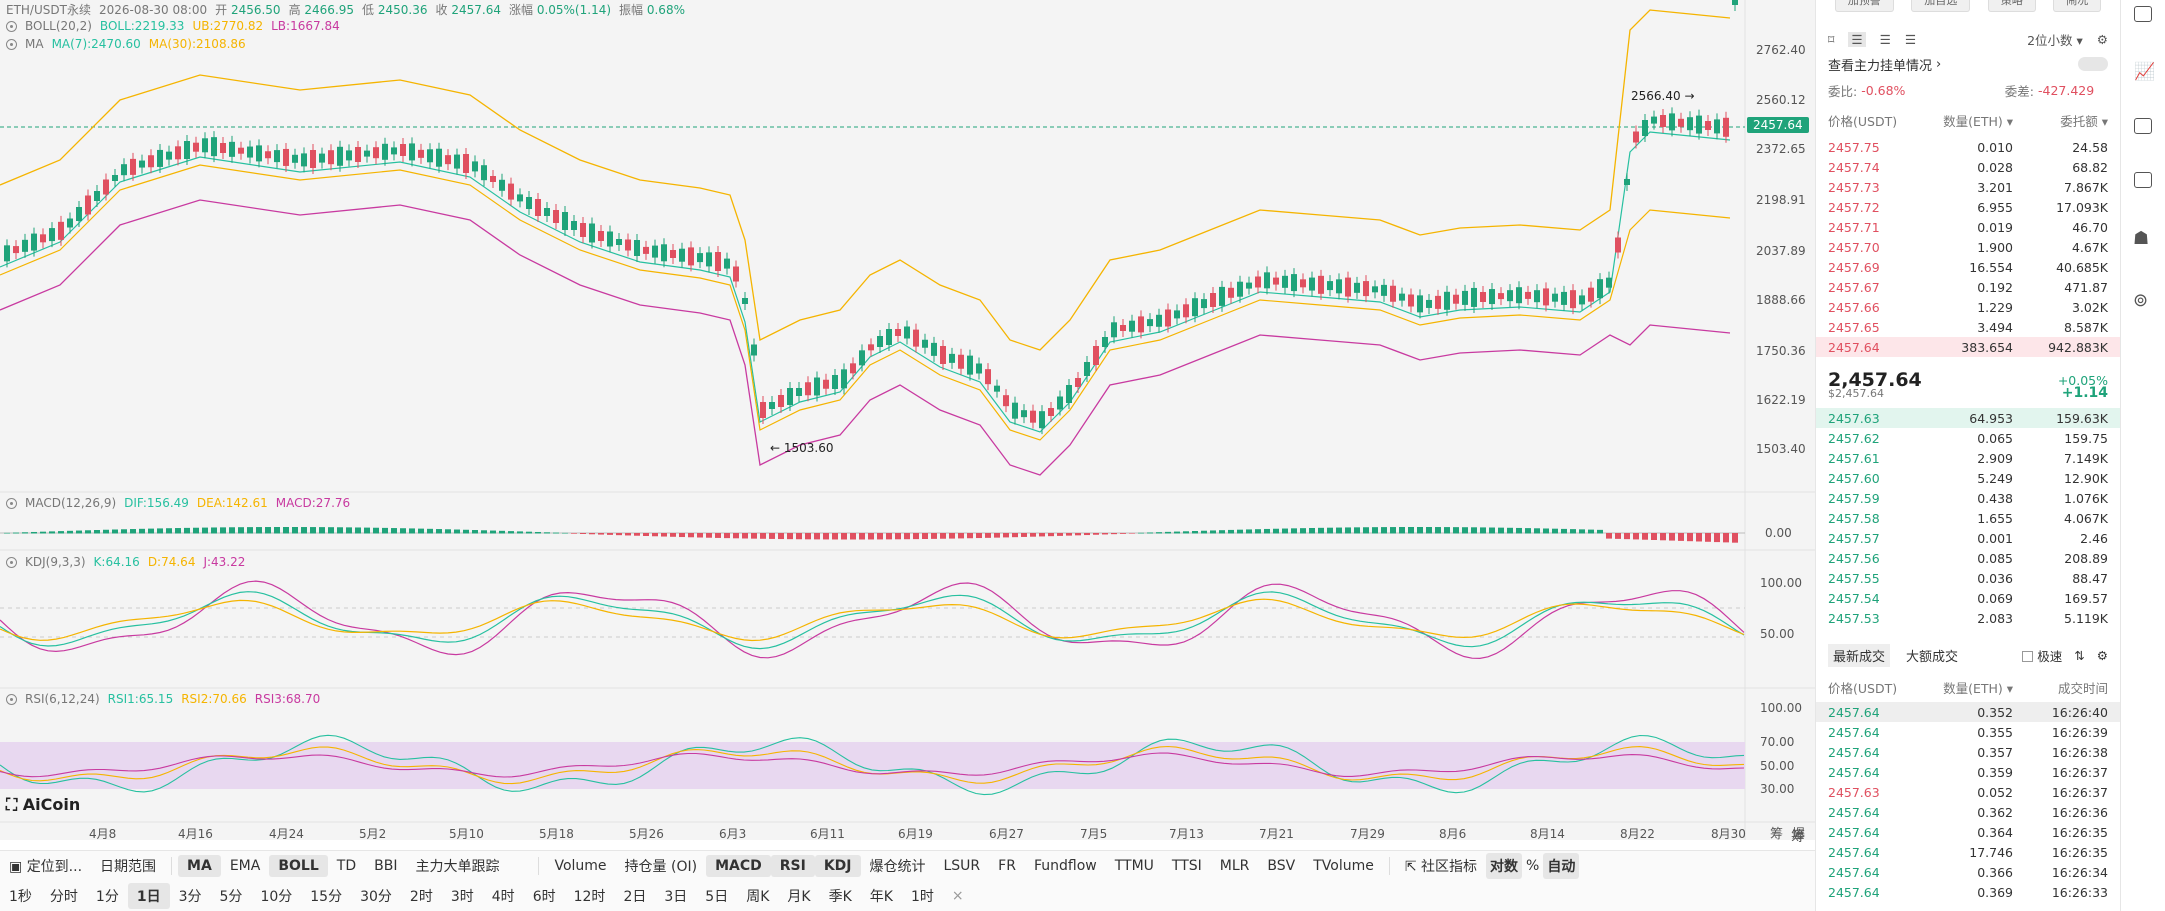 The width and height of the screenshot is (2165, 911). I want to click on tf-4h: 4时, so click(503, 896).